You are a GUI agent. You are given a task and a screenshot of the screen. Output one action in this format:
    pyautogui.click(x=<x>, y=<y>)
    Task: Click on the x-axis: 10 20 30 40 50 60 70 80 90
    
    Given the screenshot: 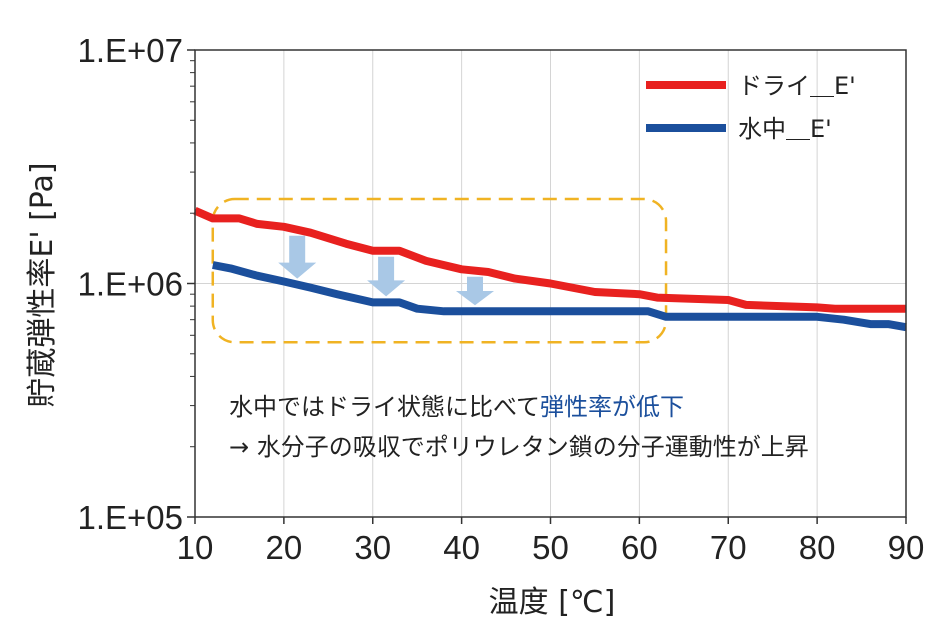 What is the action you would take?
    pyautogui.click(x=551, y=541)
    